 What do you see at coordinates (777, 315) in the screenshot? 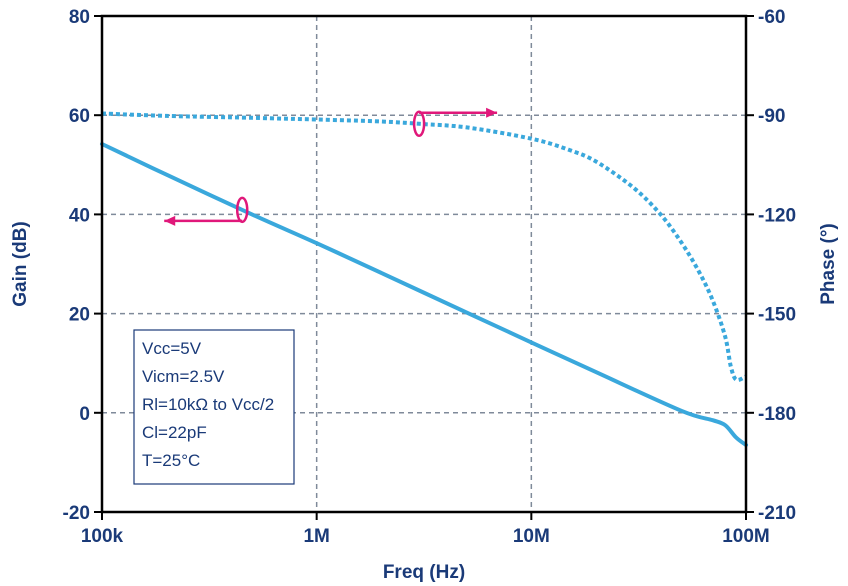
I see `y2-tick-label: -150` at bounding box center [777, 315].